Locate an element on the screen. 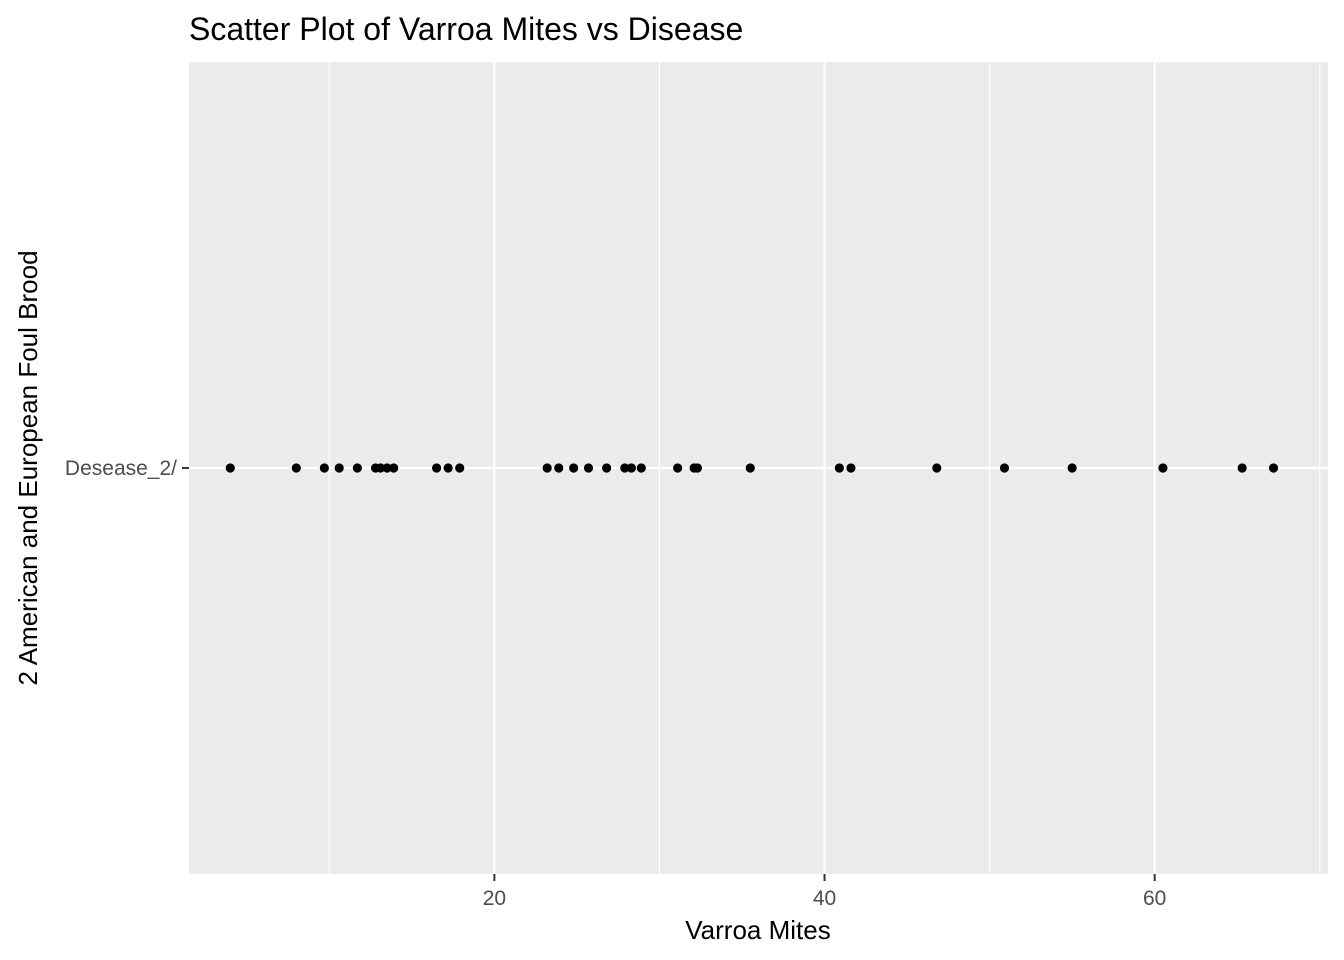 This screenshot has width=1344, height=960. x-axis-ticks: 20 40 60 is located at coordinates (824, 892).